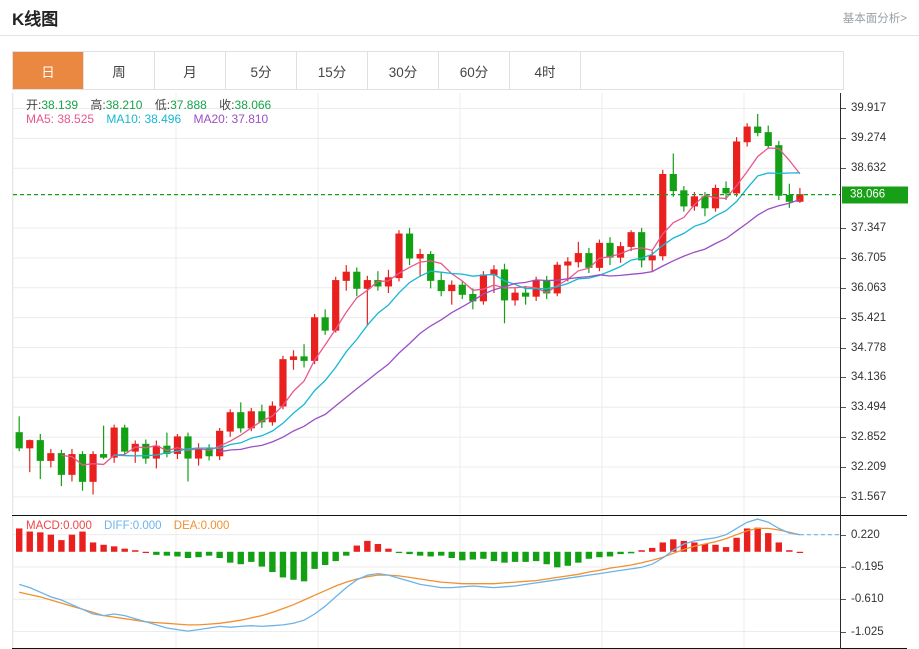 This screenshot has height=649, width=919. What do you see at coordinates (124, 119) in the screenshot?
I see `ma10-label: MA10:` at bounding box center [124, 119].